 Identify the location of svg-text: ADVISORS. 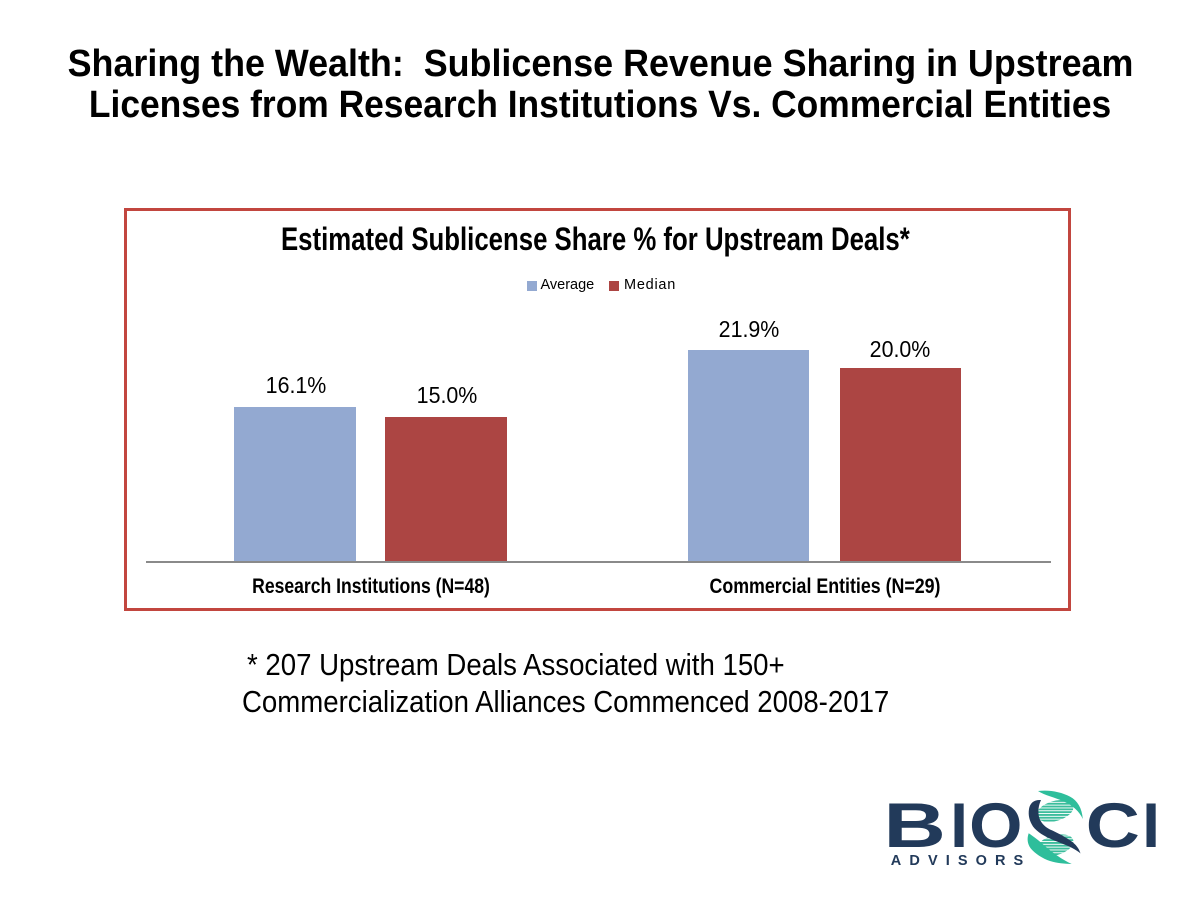
(961, 861).